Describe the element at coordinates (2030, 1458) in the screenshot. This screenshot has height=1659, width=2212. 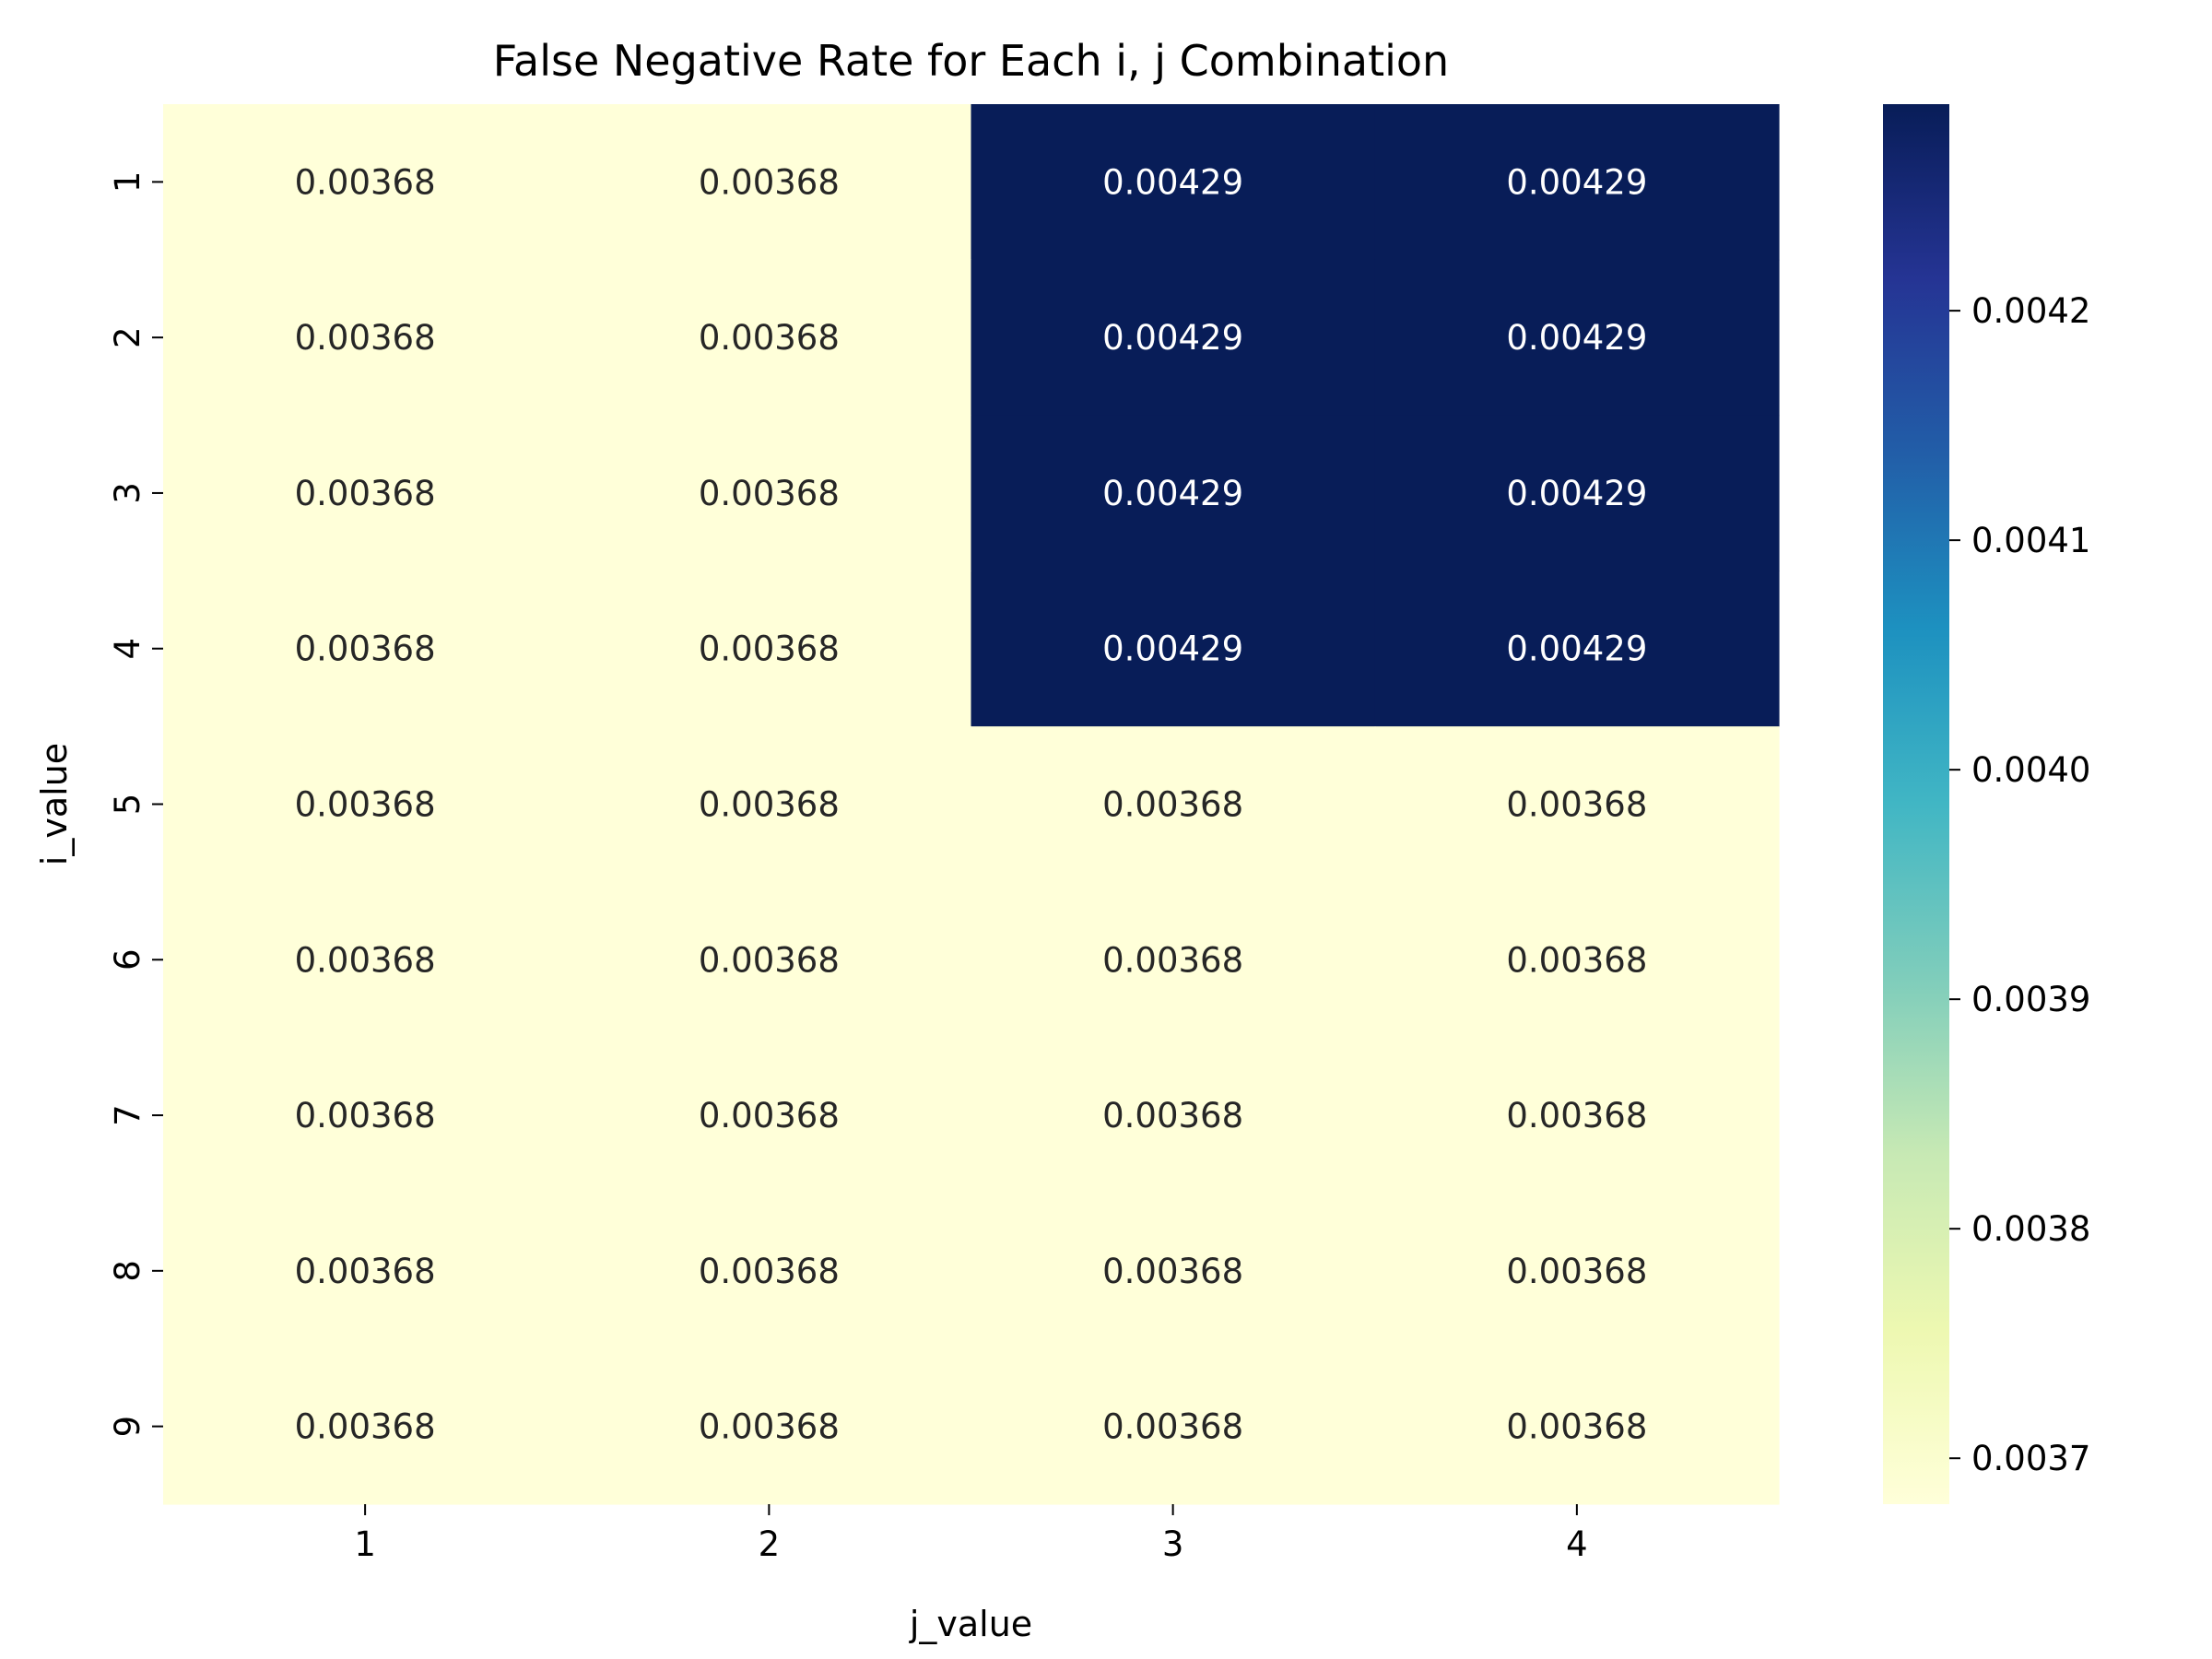
I see `colorbar-tick-label: 0.0037` at that location.